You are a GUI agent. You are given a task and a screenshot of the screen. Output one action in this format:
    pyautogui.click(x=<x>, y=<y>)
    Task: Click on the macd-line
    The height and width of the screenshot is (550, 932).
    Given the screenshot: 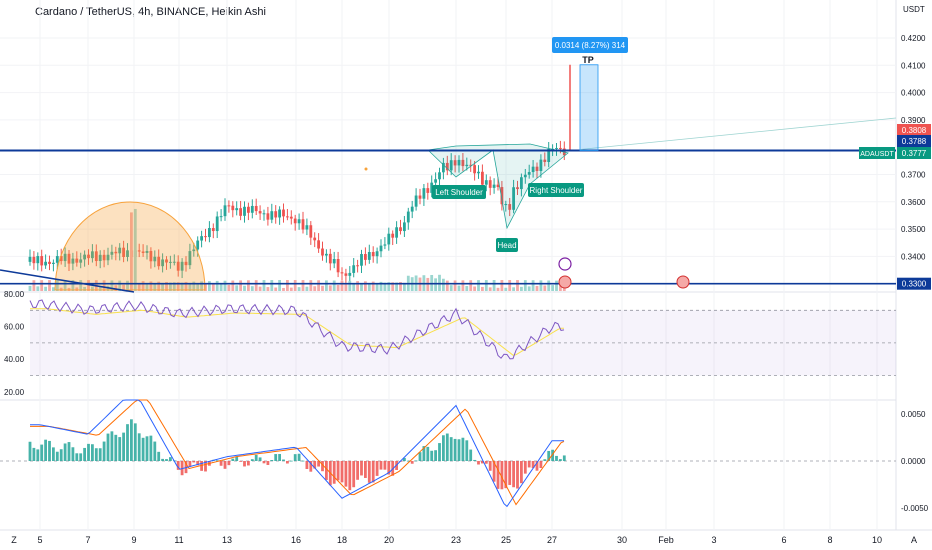 What is the action you would take?
    pyautogui.click(x=297, y=453)
    